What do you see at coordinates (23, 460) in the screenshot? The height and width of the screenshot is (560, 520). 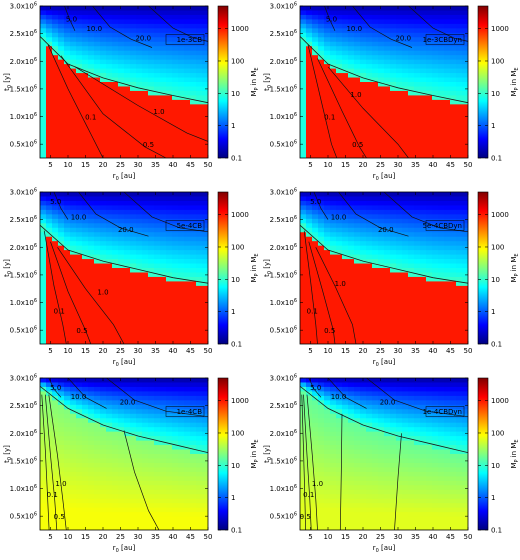 I see `y-tick-label: 1.5x106` at bounding box center [23, 460].